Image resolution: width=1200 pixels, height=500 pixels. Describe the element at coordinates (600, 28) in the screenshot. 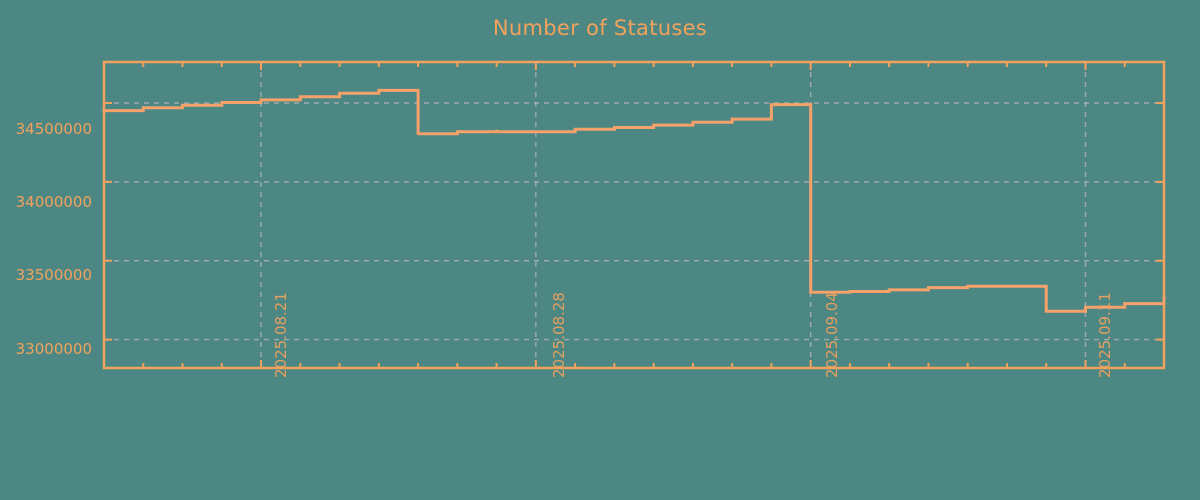

I see `page-title: Number of Statuses` at that location.